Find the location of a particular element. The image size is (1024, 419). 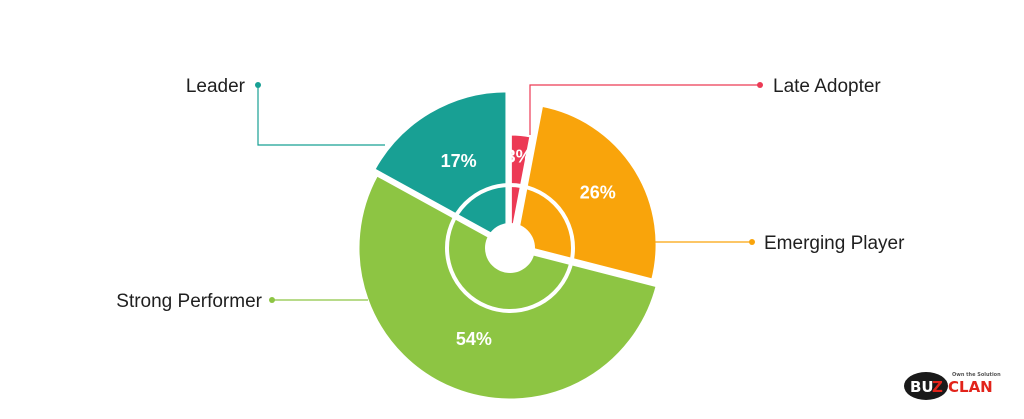

pct-label-strong-performer: 54% is located at coordinates (474, 339).